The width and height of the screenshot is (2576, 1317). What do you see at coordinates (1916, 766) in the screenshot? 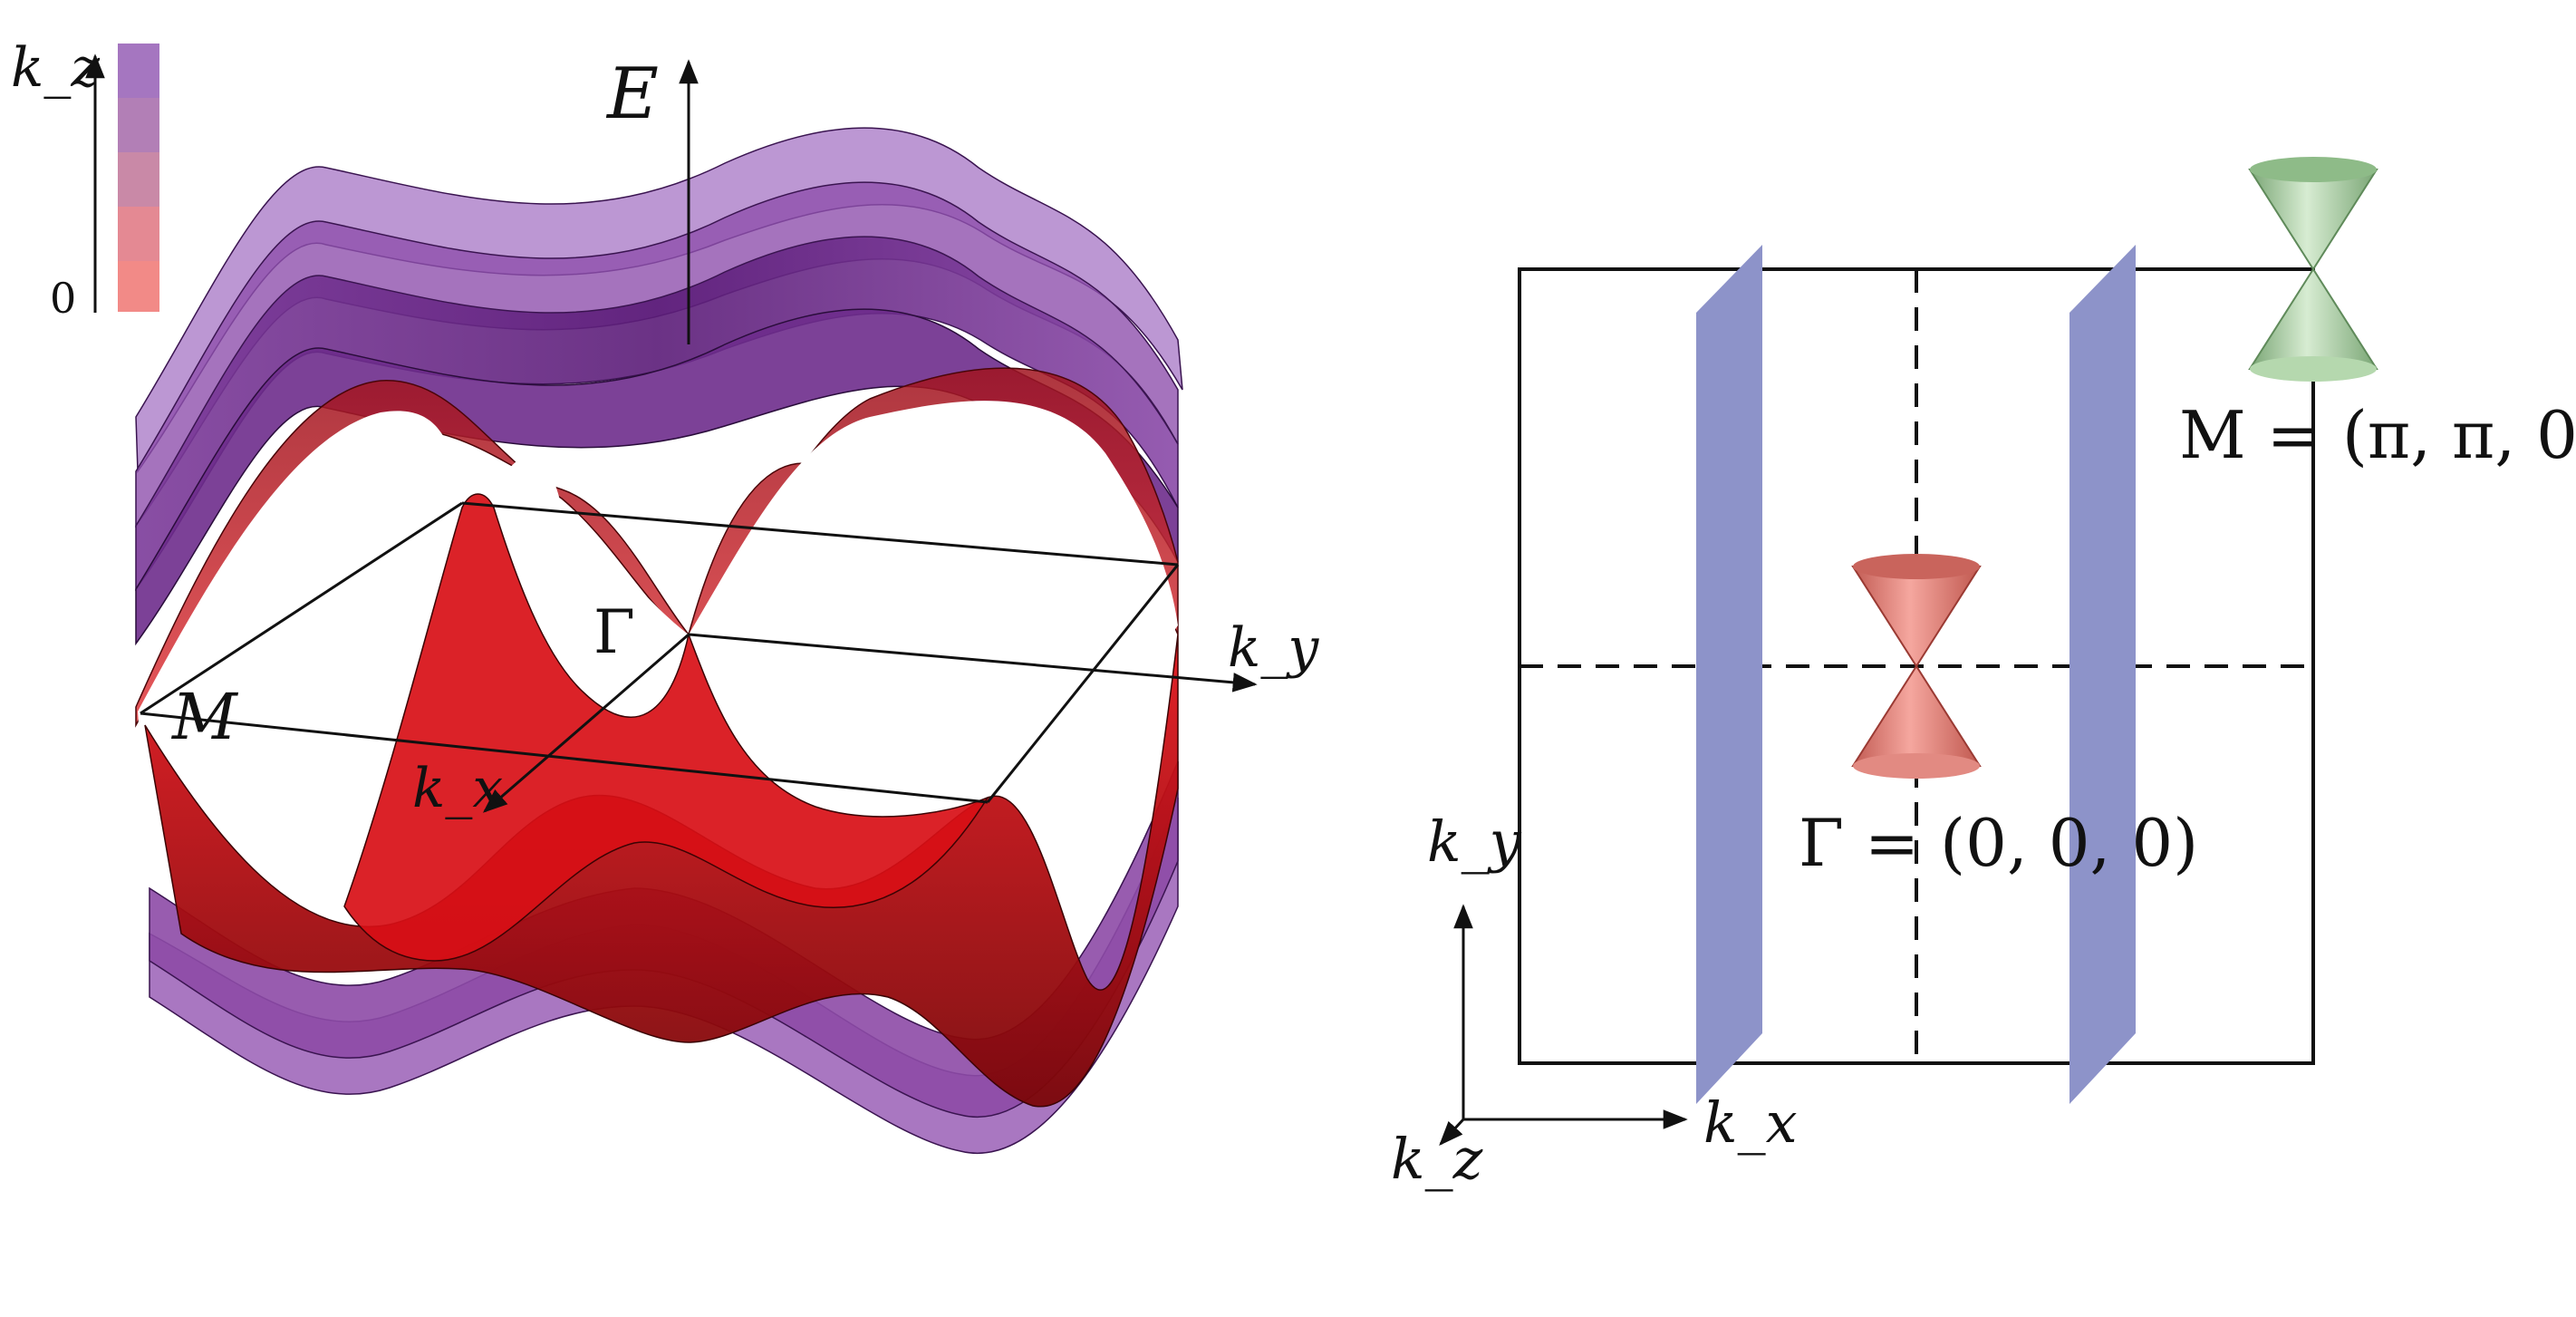
I see `gamma-cone-bottom-rim` at bounding box center [1916, 766].